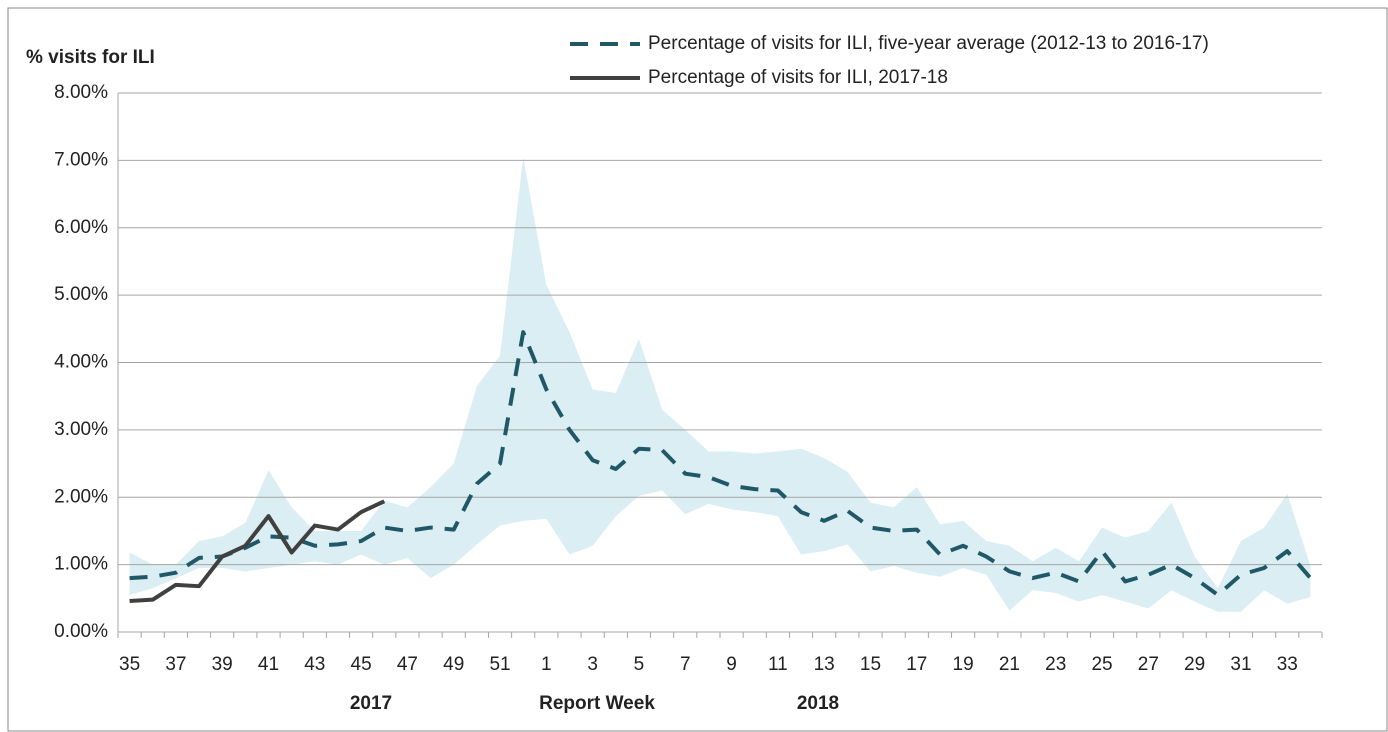 This screenshot has height=732, width=1388. What do you see at coordinates (81, 159) in the screenshot?
I see `y-tick-label: 7.00%` at bounding box center [81, 159].